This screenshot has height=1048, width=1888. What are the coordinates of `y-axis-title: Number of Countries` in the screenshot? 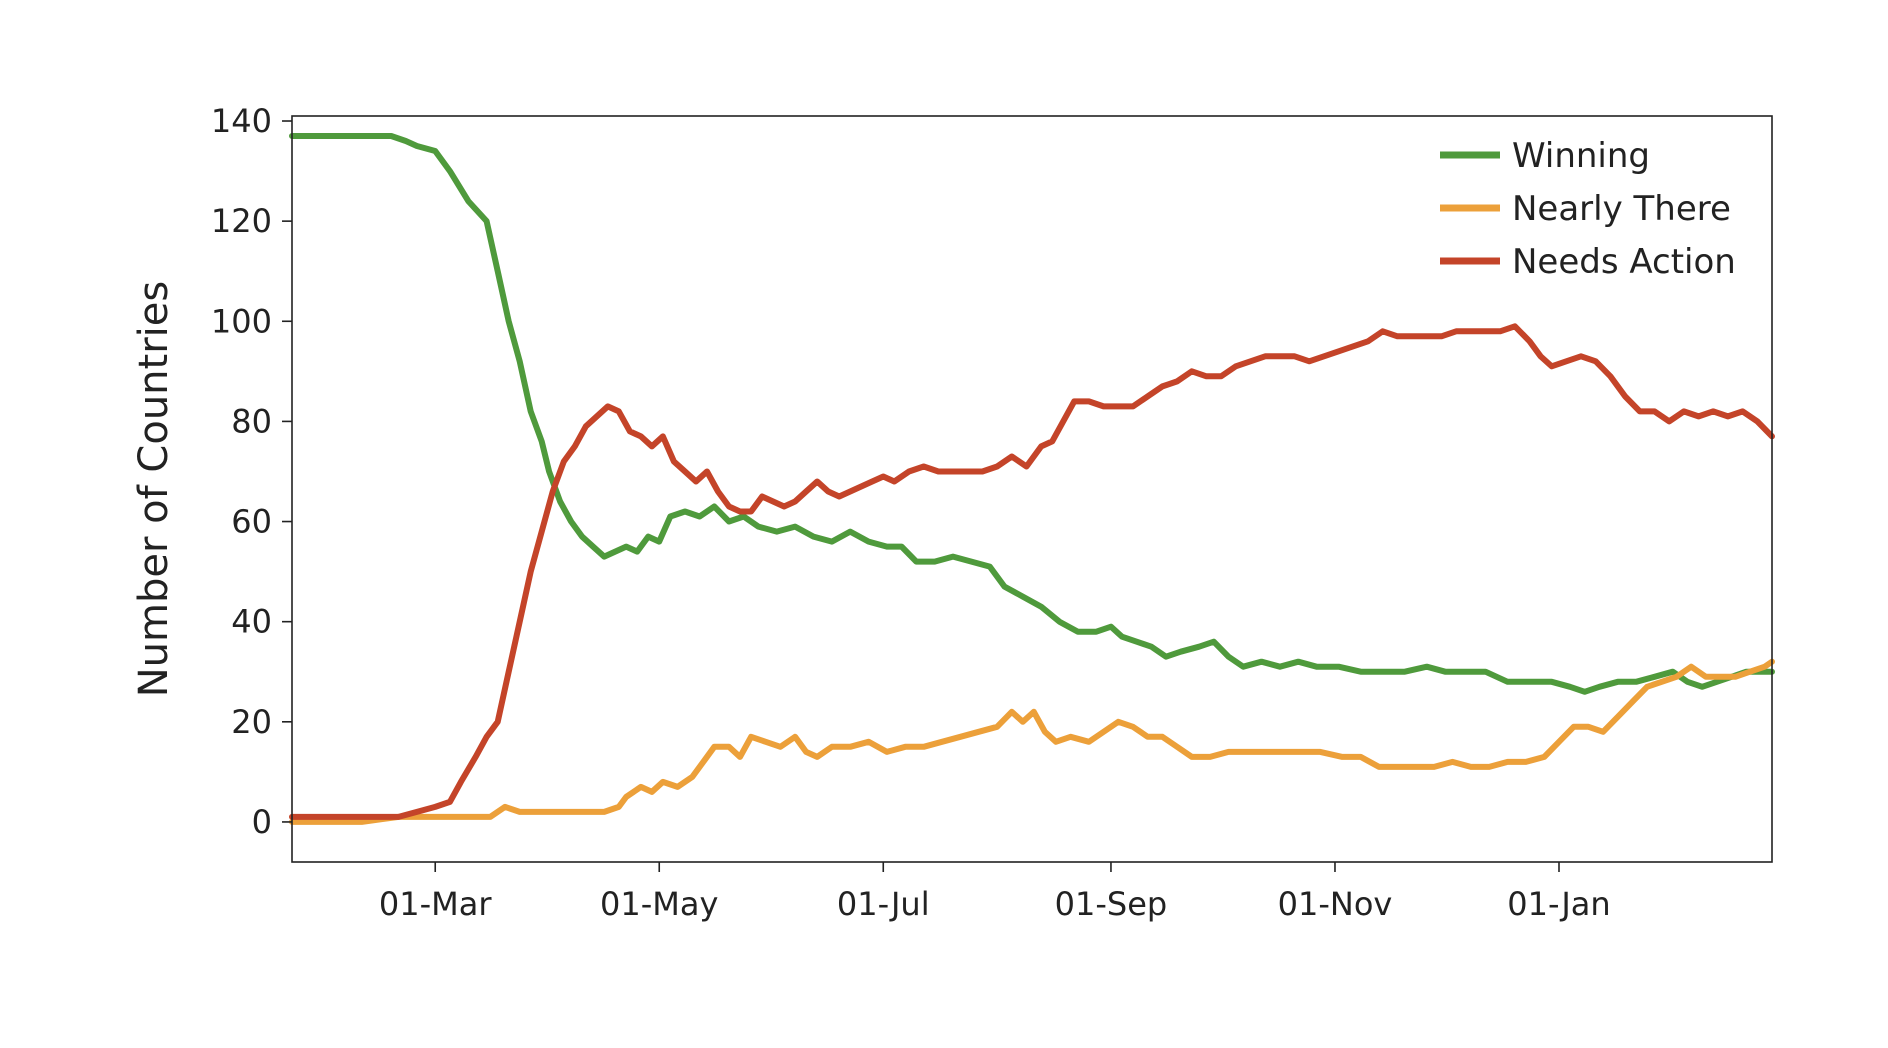 It's located at (154, 489).